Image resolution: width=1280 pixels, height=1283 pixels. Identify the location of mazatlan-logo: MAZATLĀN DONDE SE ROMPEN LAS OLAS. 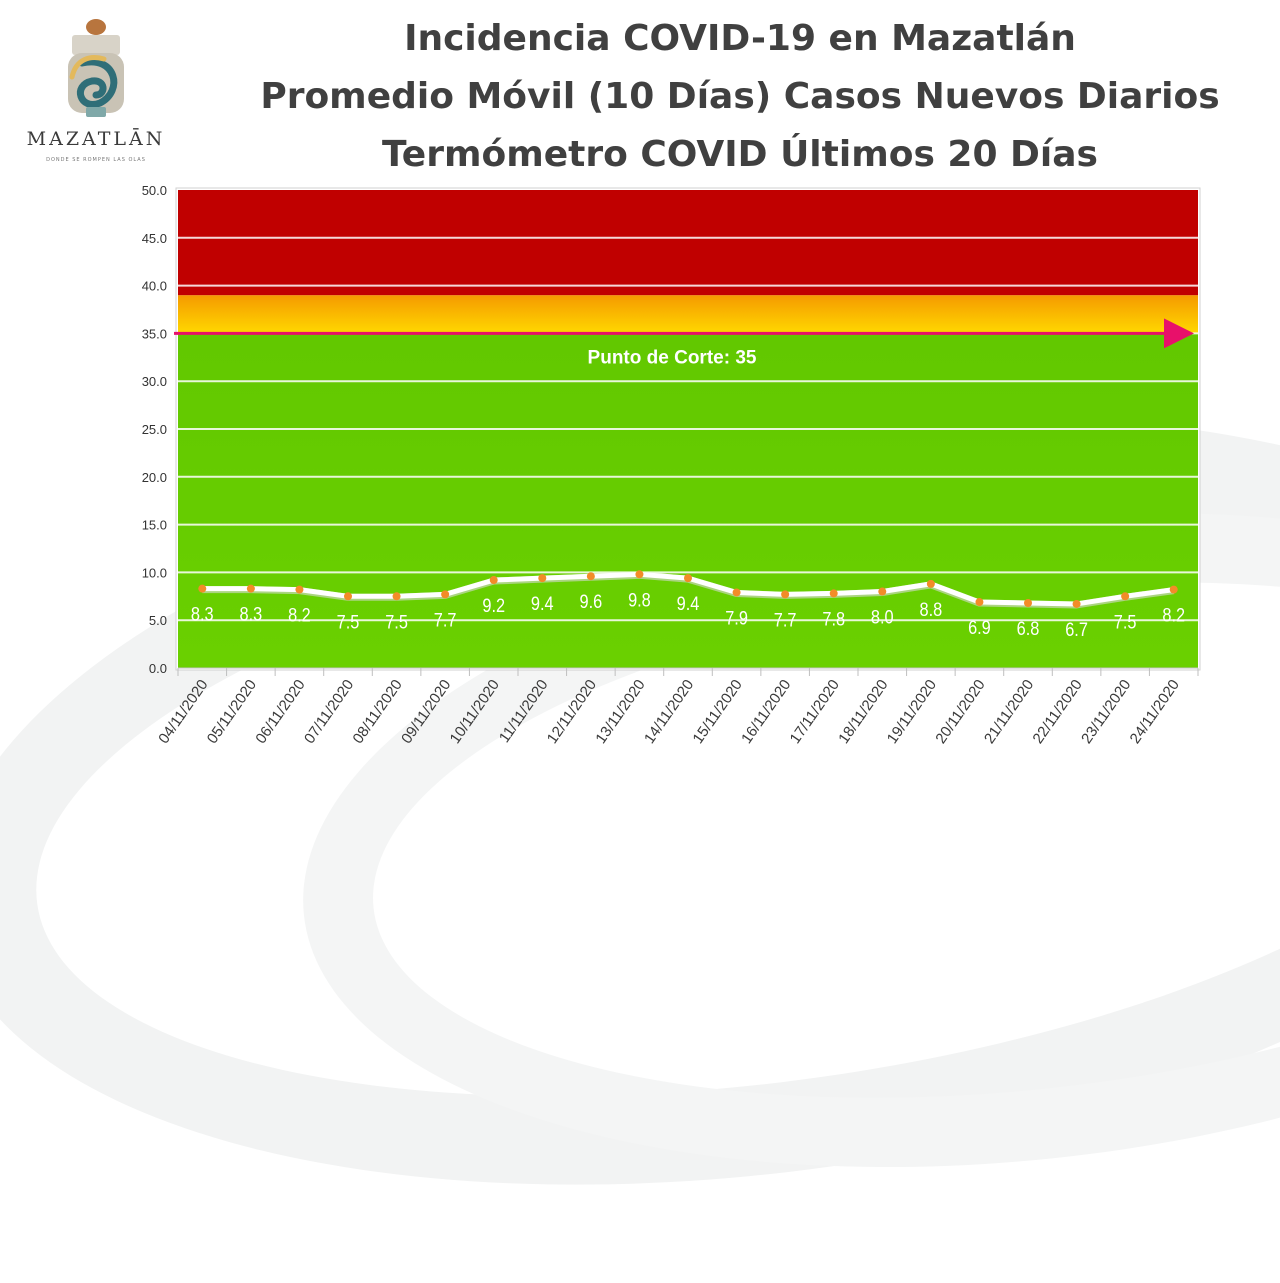
(96, 91).